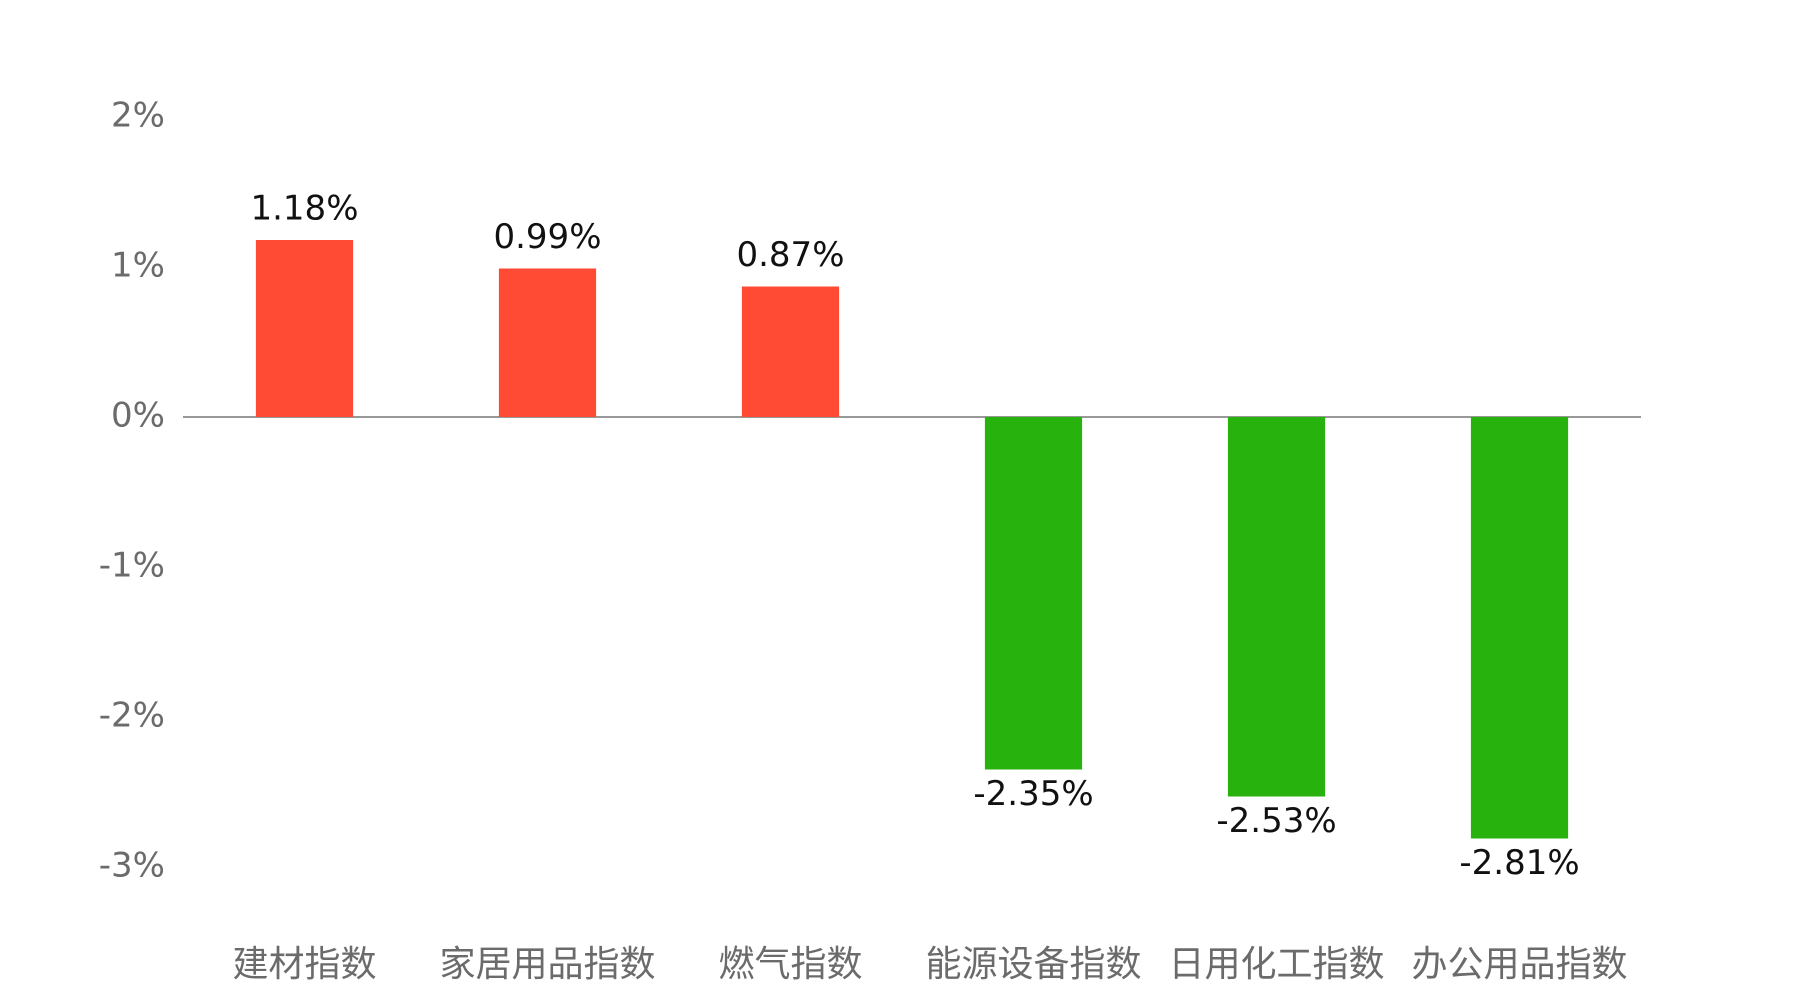 Image resolution: width=1800 pixels, height=1000 pixels. Describe the element at coordinates (1033, 964) in the screenshot. I see `x-tick-label: 能源设备指数` at that location.